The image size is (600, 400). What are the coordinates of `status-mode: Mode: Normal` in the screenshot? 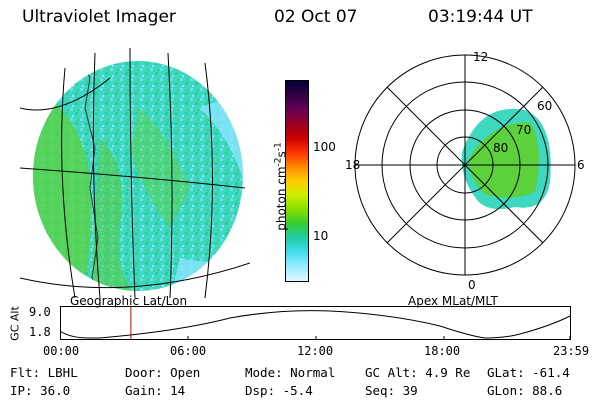 It's located at (290, 372).